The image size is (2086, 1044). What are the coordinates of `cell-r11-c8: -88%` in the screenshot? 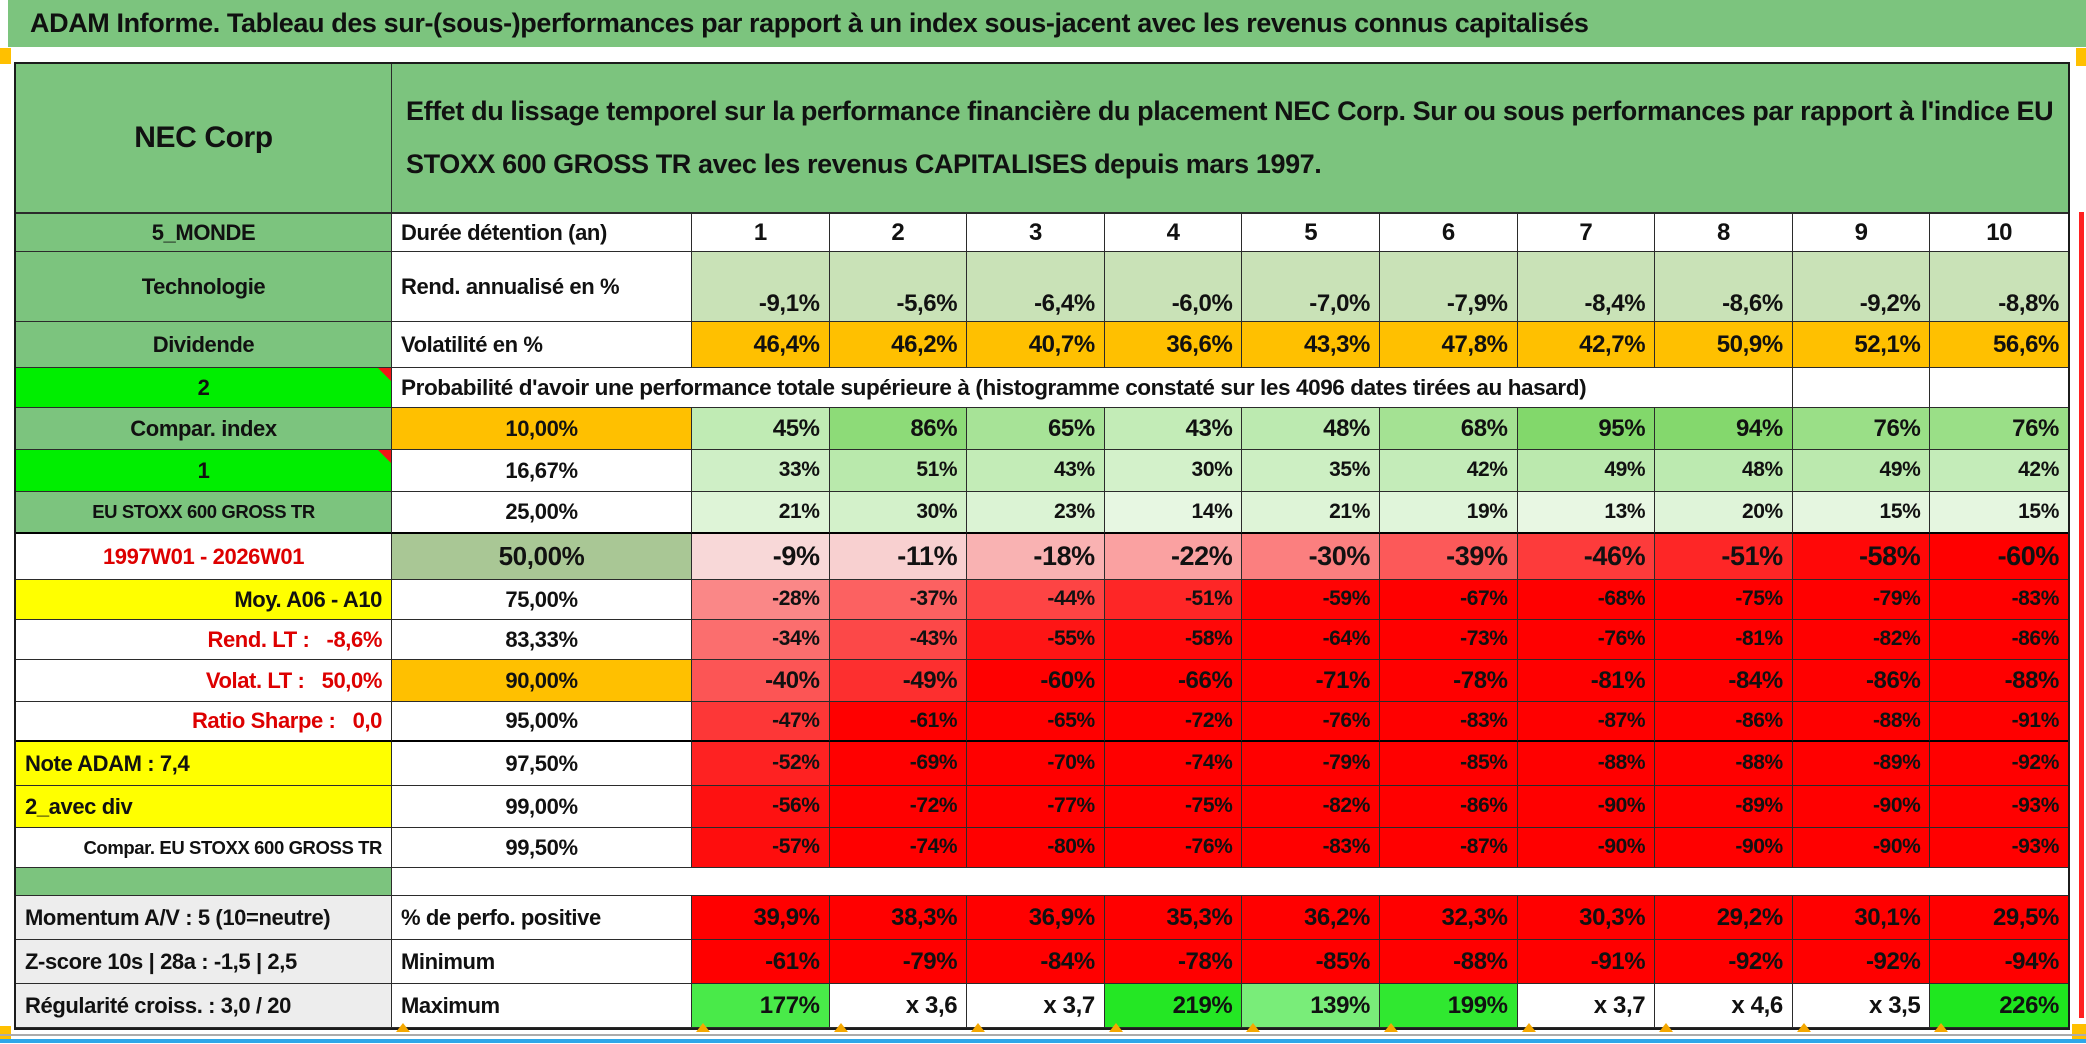 It's located at (1861, 722).